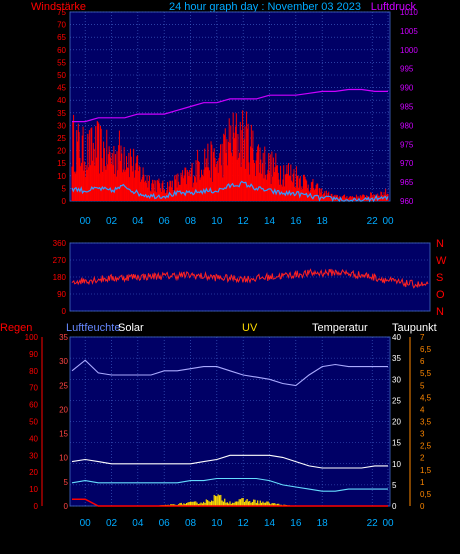  Describe the element at coordinates (61, 125) in the screenshot. I see `wind-y-tick-label: 30` at that location.